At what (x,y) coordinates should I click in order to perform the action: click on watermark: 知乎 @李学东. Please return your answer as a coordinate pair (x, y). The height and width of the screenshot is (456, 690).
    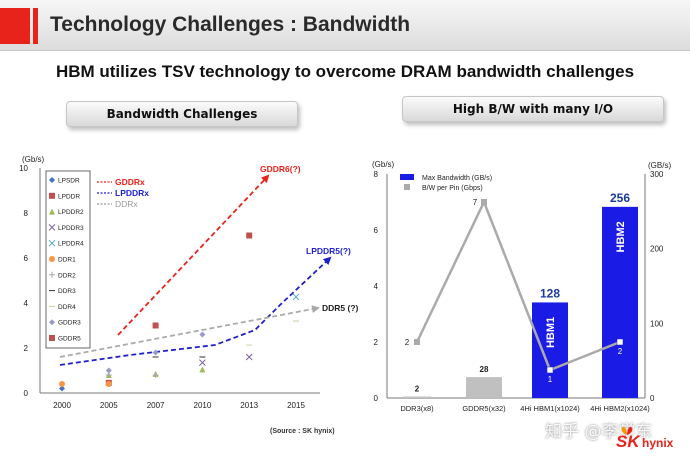
    Looking at the image, I should click on (599, 432).